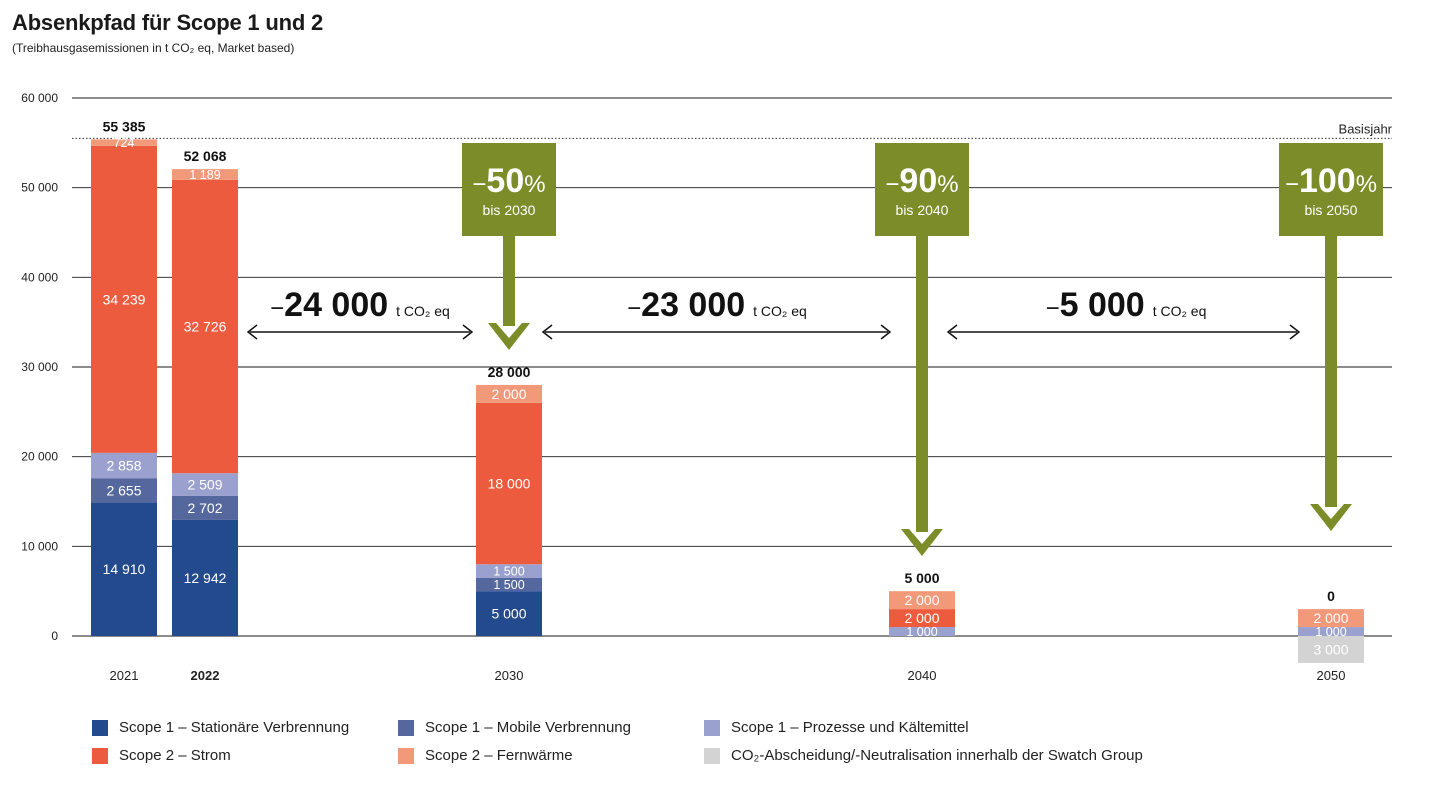  What do you see at coordinates (509, 675) in the screenshot?
I see `x-tick-label: 2030` at bounding box center [509, 675].